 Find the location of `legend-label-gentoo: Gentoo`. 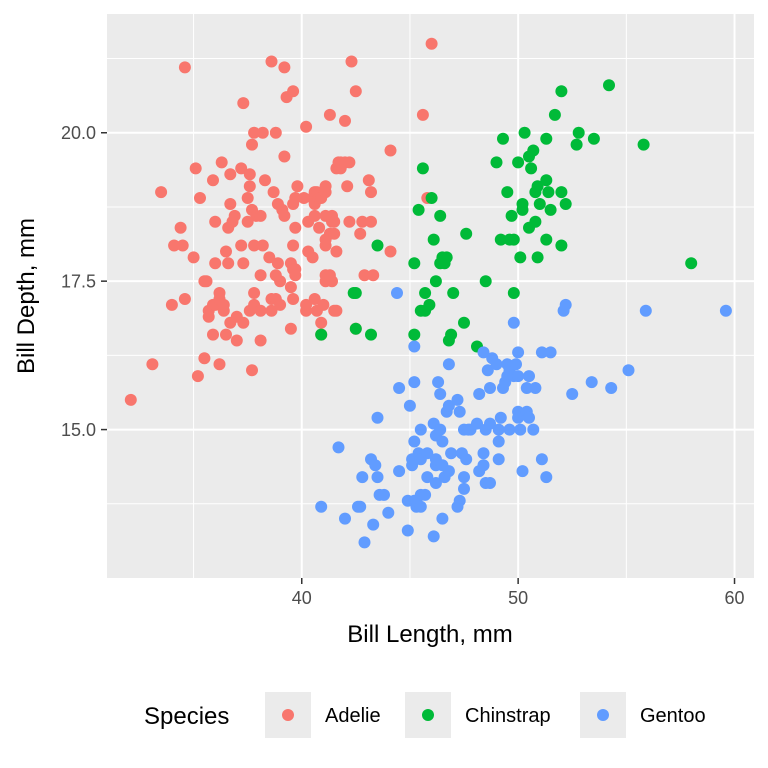

legend-label-gentoo: Gentoo is located at coordinates (673, 716).